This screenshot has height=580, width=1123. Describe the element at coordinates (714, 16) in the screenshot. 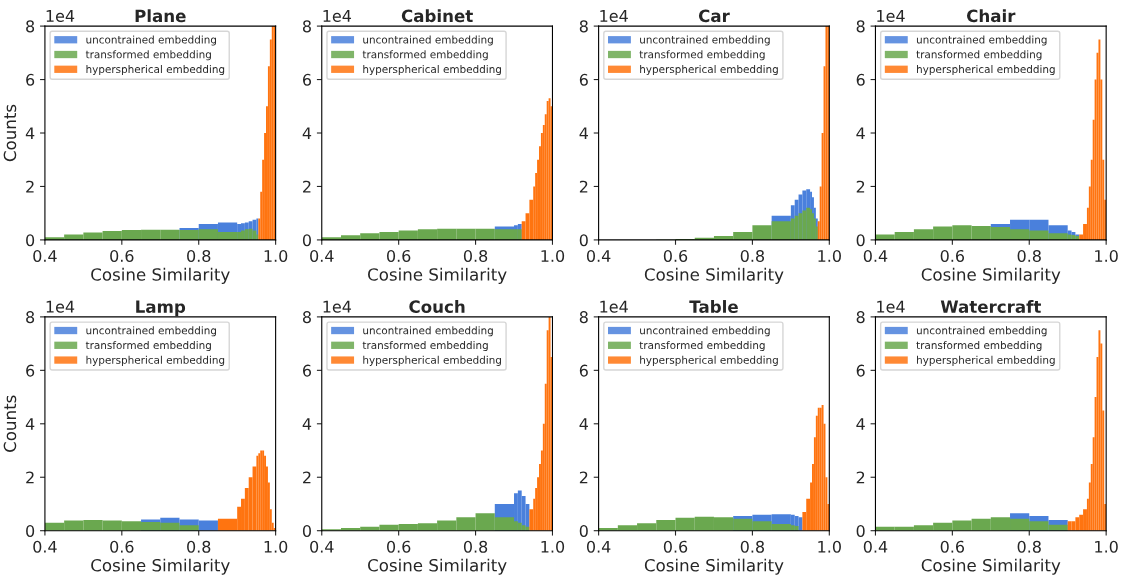

I see `chart-title: Car` at that location.